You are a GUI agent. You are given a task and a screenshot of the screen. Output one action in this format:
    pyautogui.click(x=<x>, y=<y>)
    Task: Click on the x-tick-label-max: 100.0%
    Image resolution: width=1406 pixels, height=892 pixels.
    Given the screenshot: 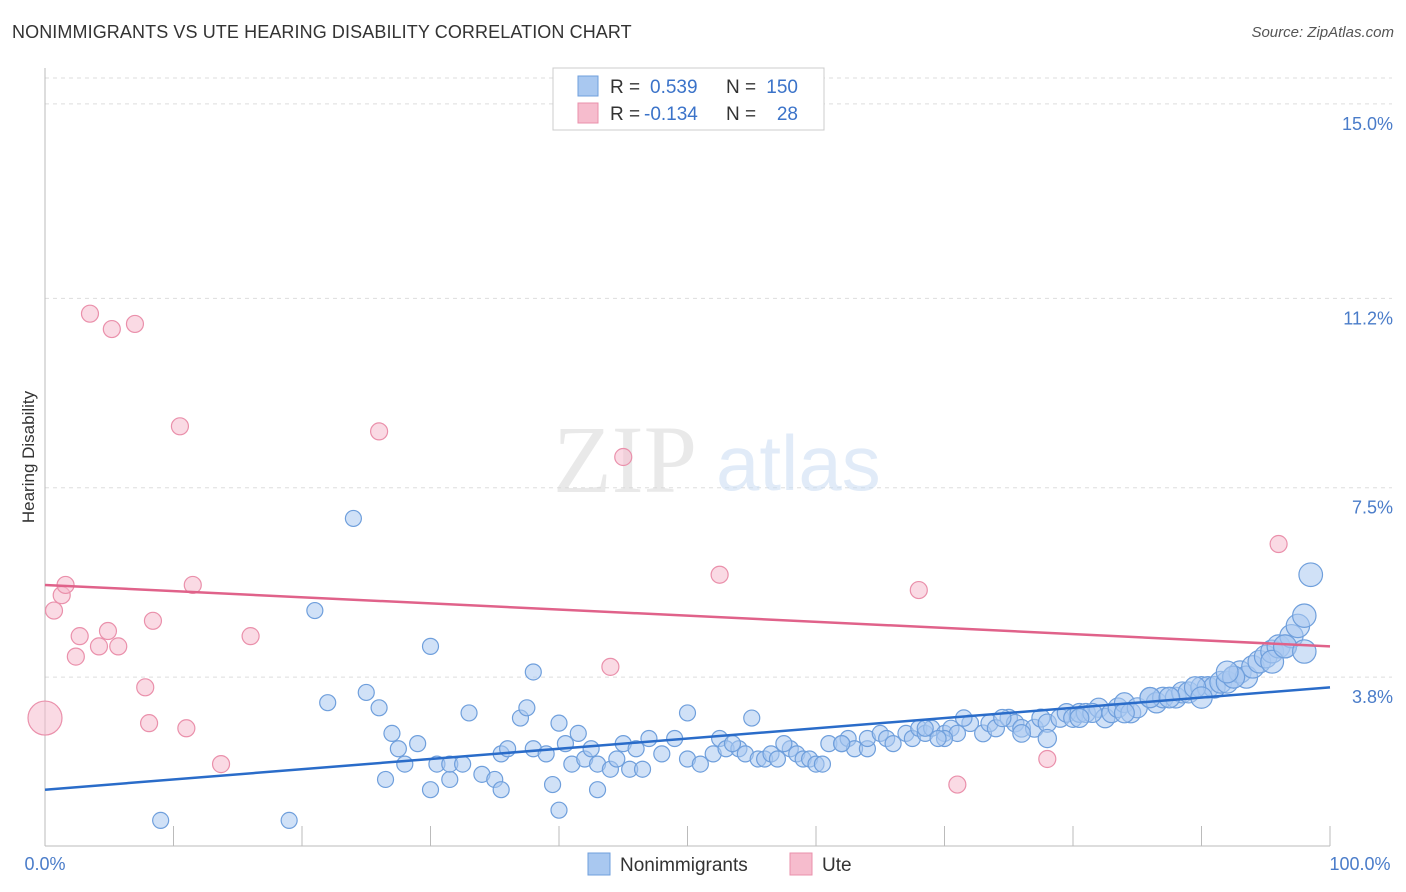 What is the action you would take?
    pyautogui.click(x=1359, y=864)
    